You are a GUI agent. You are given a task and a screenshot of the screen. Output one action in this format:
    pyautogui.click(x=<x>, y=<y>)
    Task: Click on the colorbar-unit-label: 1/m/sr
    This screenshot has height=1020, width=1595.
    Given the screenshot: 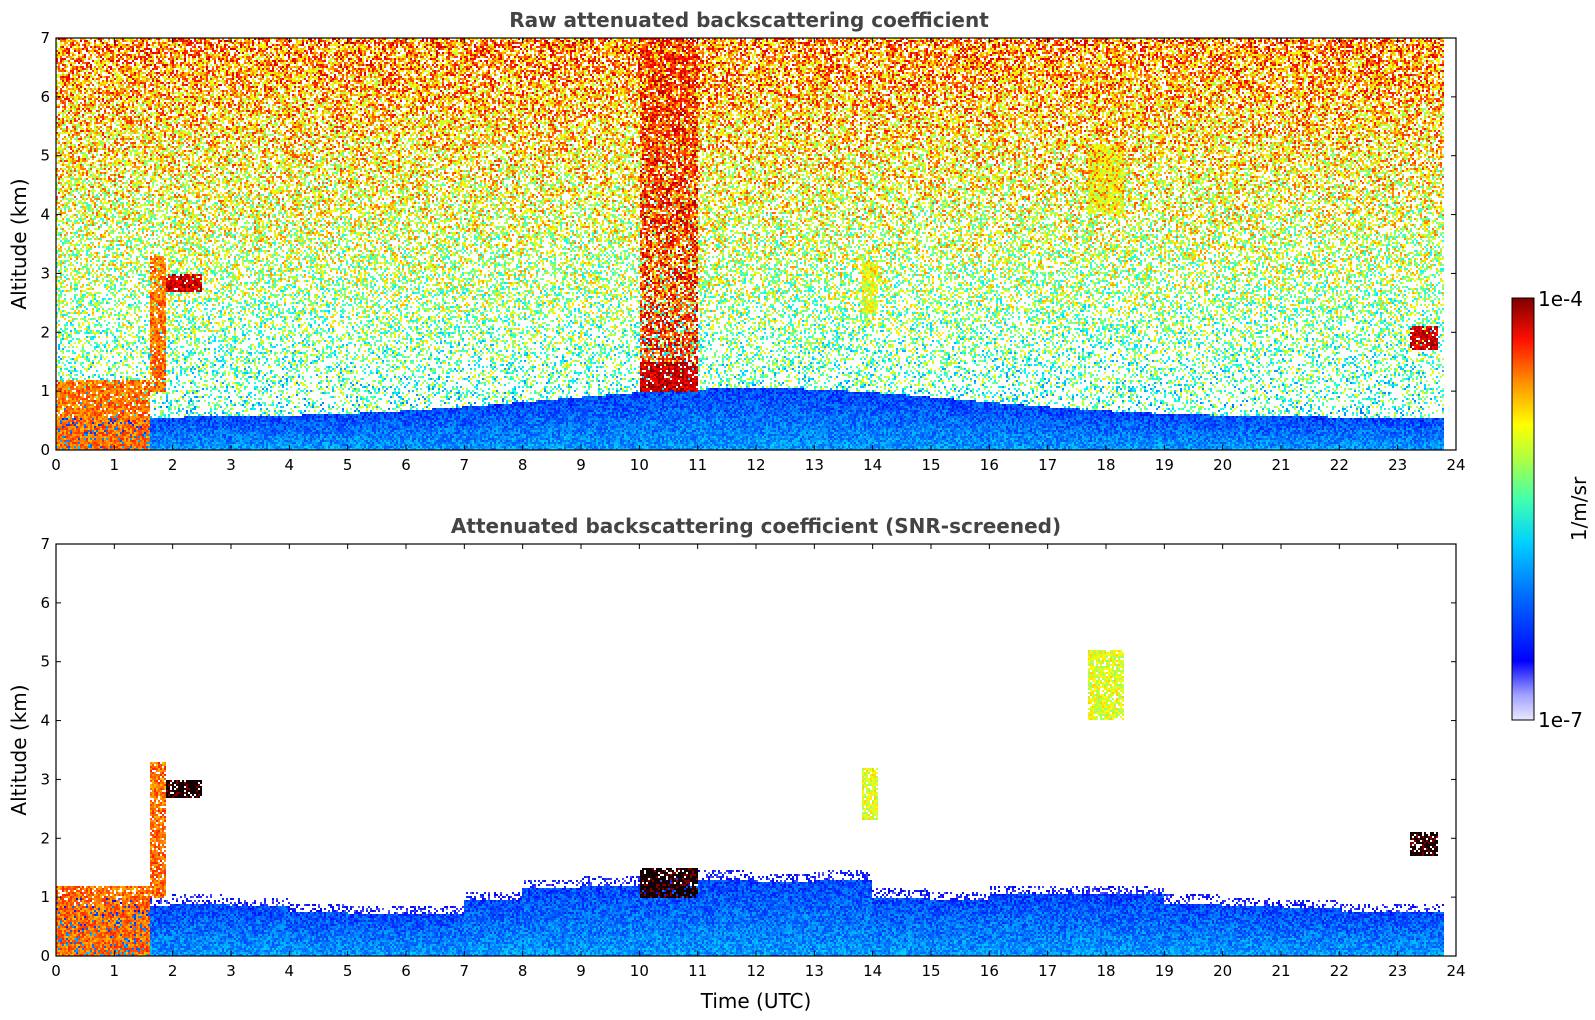 What is the action you would take?
    pyautogui.click(x=1579, y=508)
    